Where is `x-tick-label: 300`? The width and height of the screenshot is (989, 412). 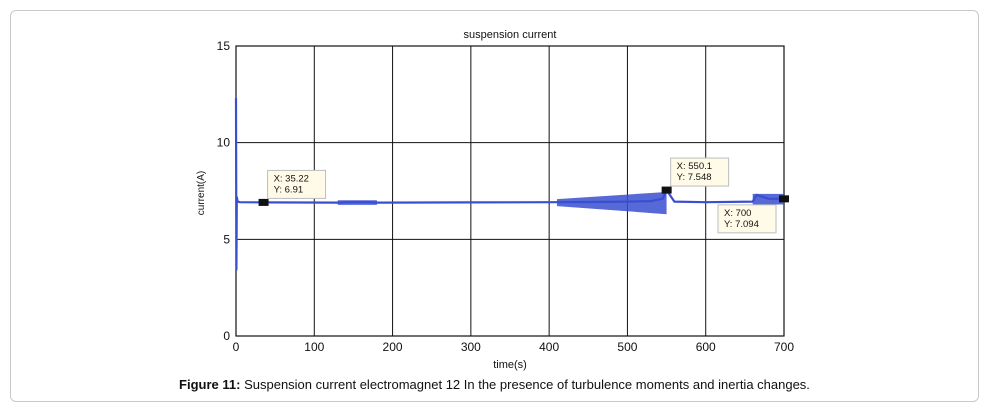
x-tick-label: 300 is located at coordinates (471, 347).